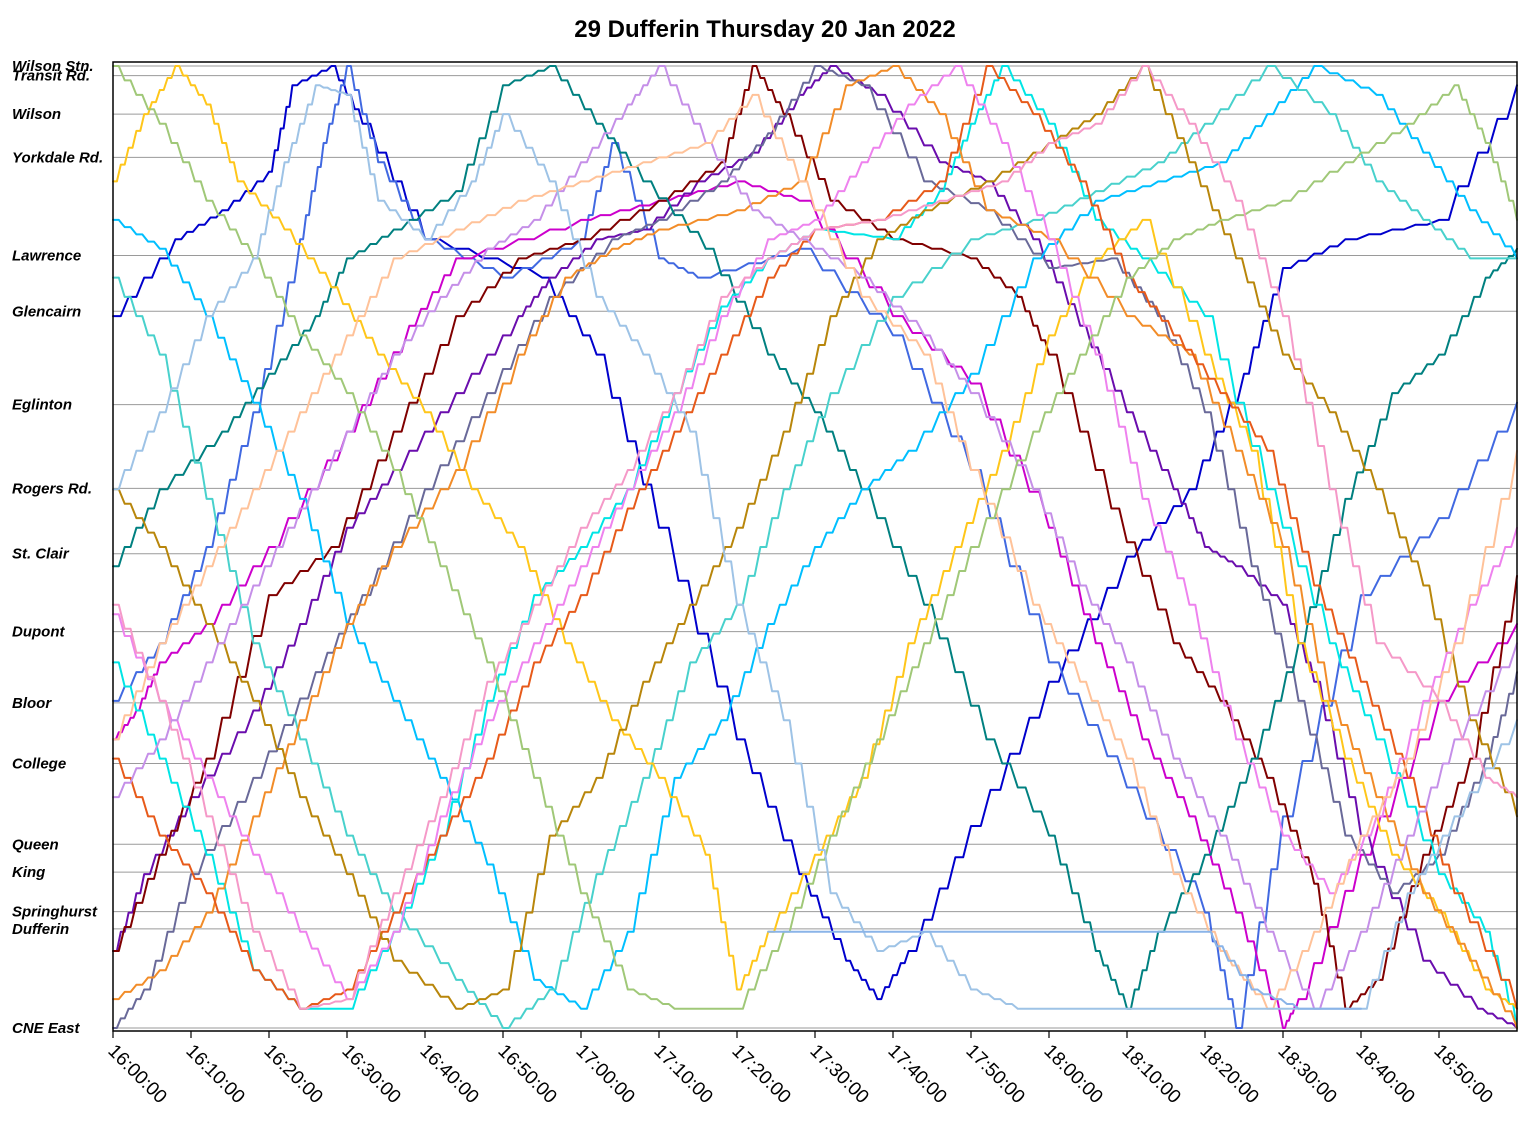  I want to click on x-tick-label: 16:10:00, so click(214, 1074).